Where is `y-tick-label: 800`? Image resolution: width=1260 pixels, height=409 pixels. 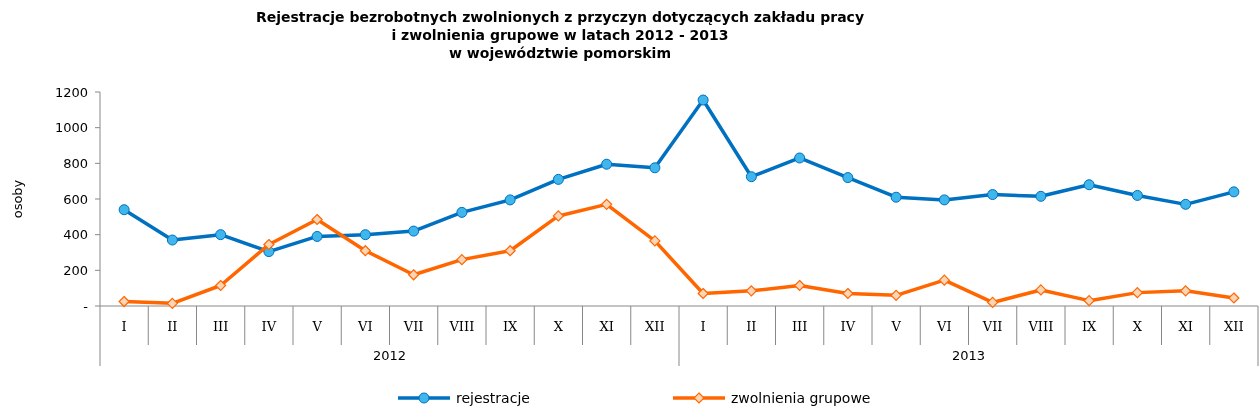 y-tick-label: 800 is located at coordinates (75, 163).